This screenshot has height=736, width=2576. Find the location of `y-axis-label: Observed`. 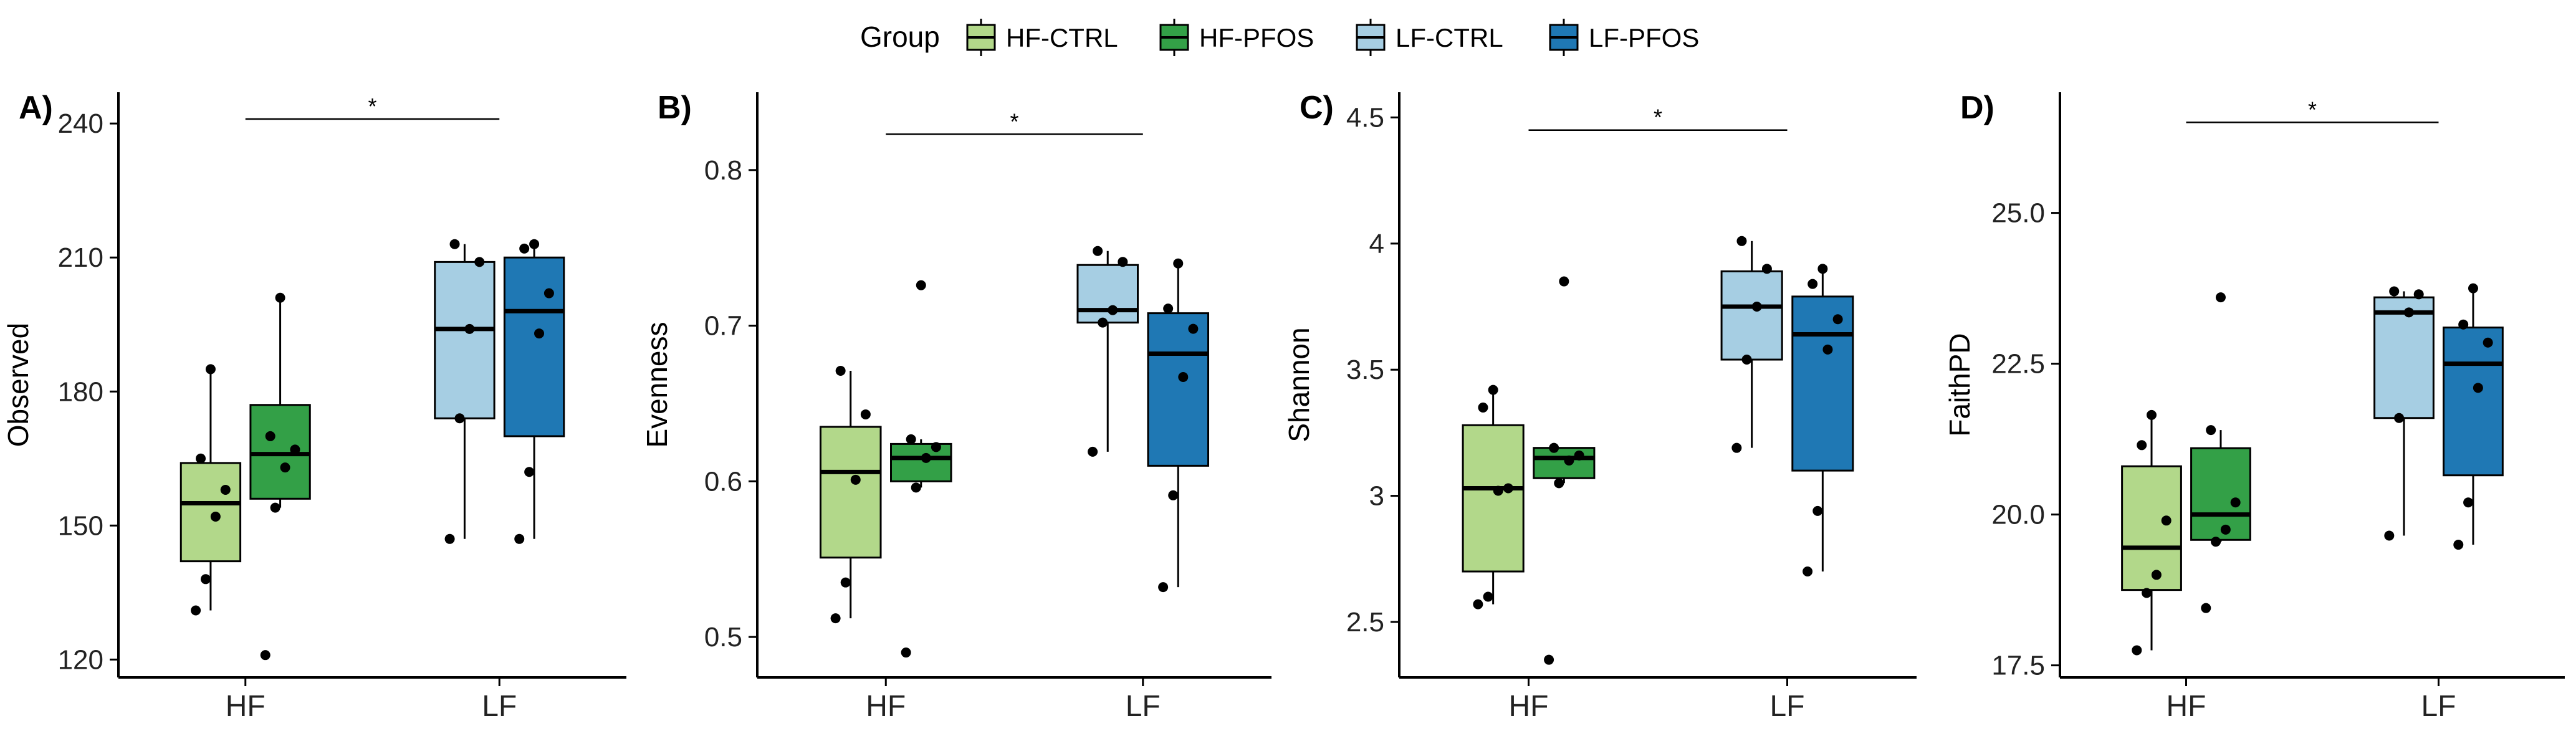

y-axis-label: Observed is located at coordinates (18, 385).